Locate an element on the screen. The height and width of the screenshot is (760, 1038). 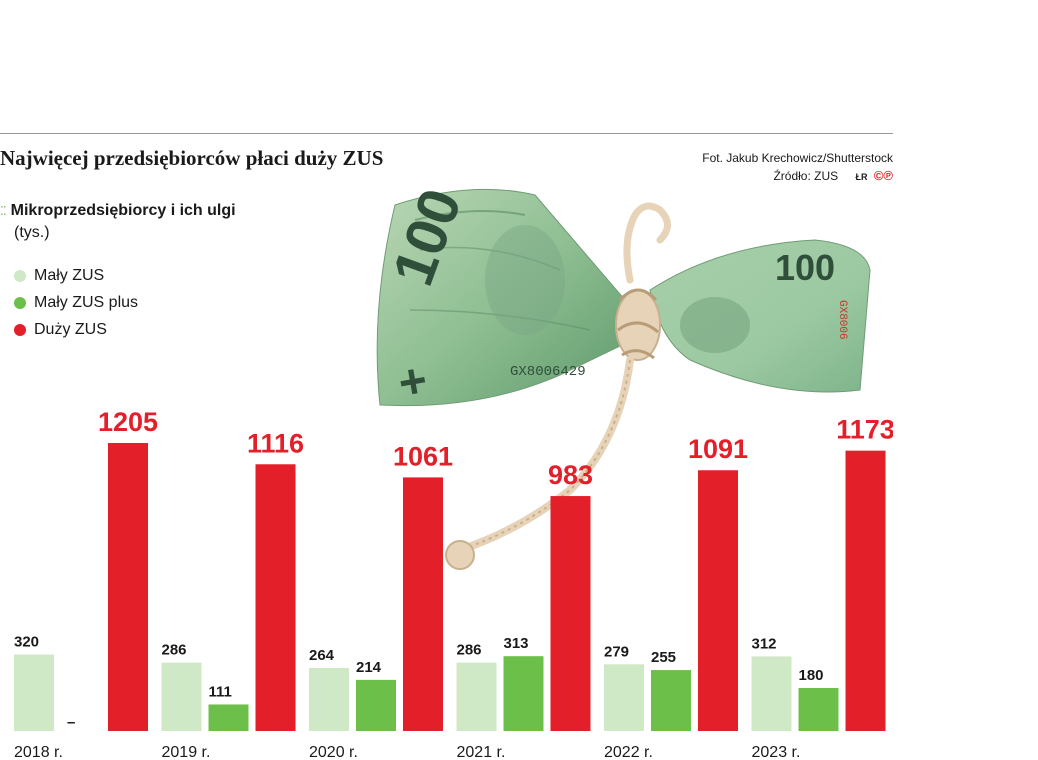
subheading: ⁚⁚ Mikroprzedsiębiorcy i ich ulgi (tys.) is located at coordinates (118, 222).